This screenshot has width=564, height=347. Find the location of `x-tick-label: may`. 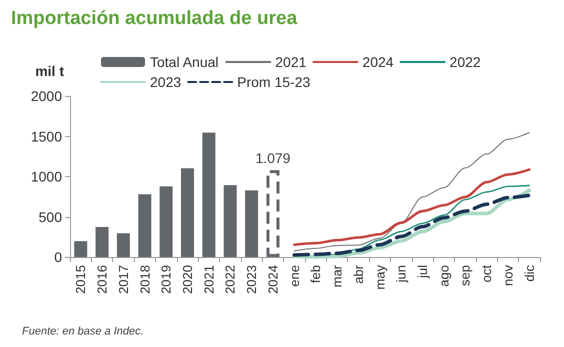

x-tick-label: may is located at coordinates (380, 277).